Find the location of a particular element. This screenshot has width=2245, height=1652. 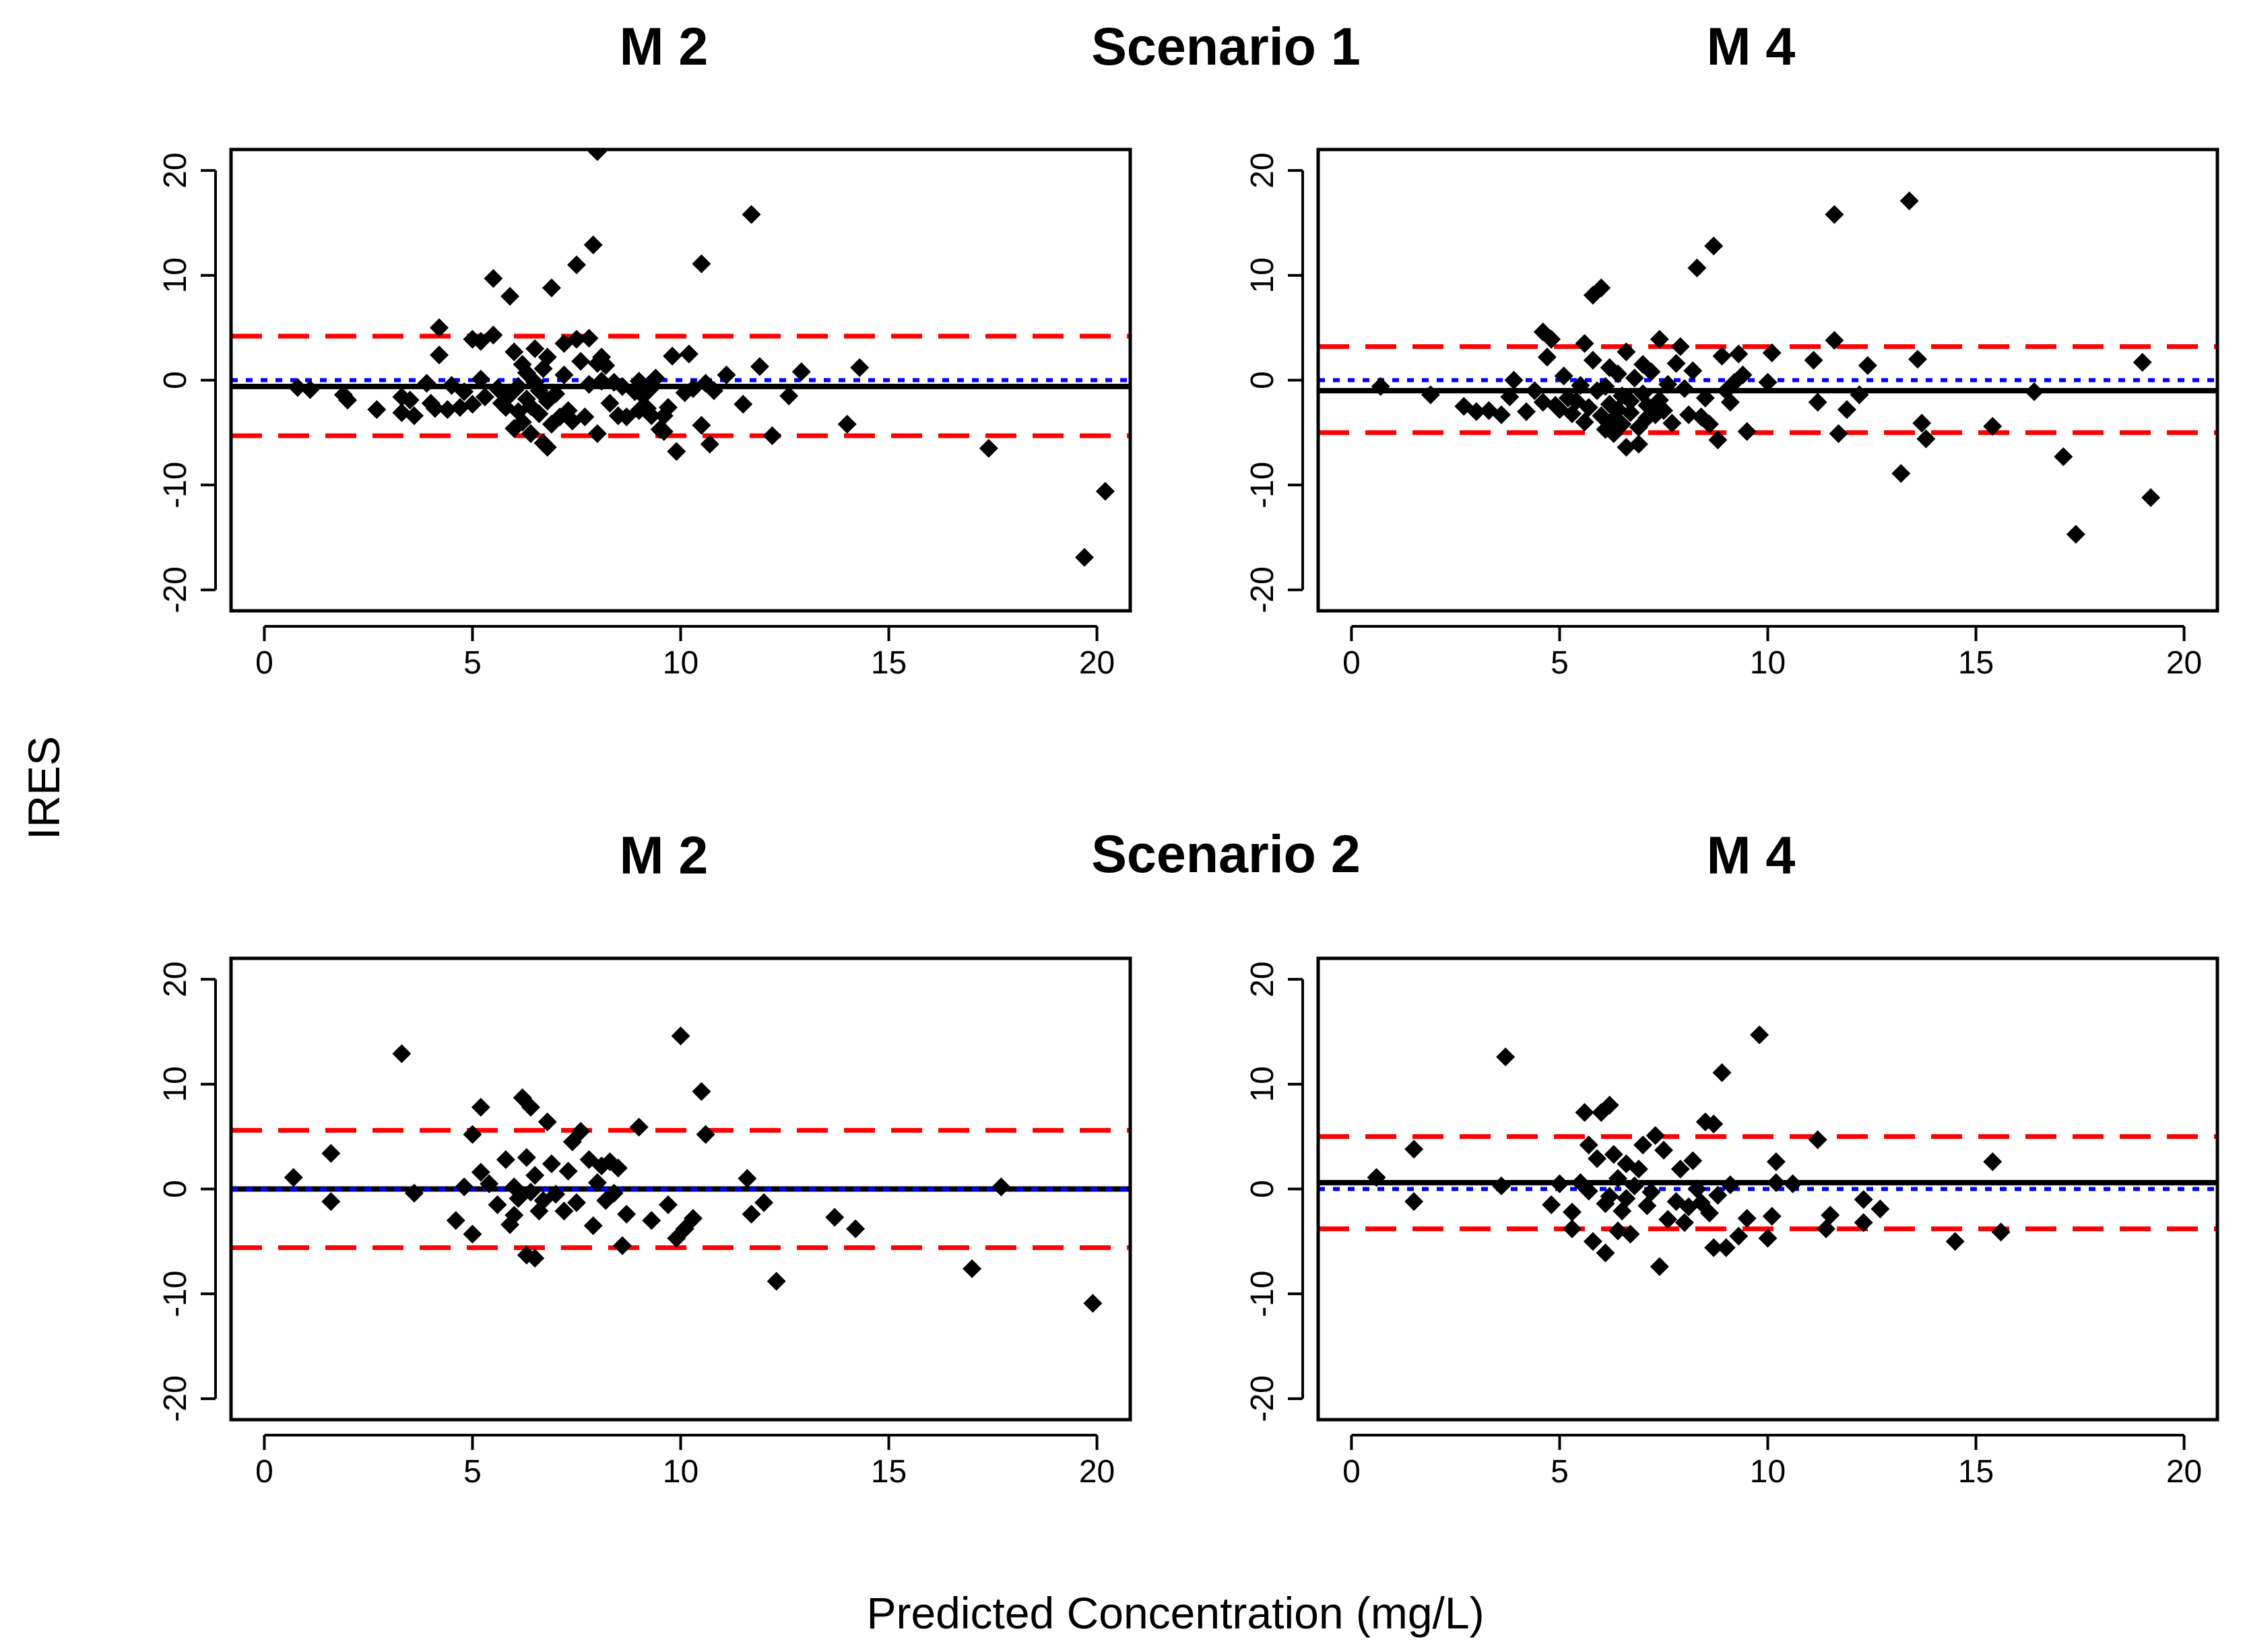

y-axis-label: IRES is located at coordinates (44, 788).